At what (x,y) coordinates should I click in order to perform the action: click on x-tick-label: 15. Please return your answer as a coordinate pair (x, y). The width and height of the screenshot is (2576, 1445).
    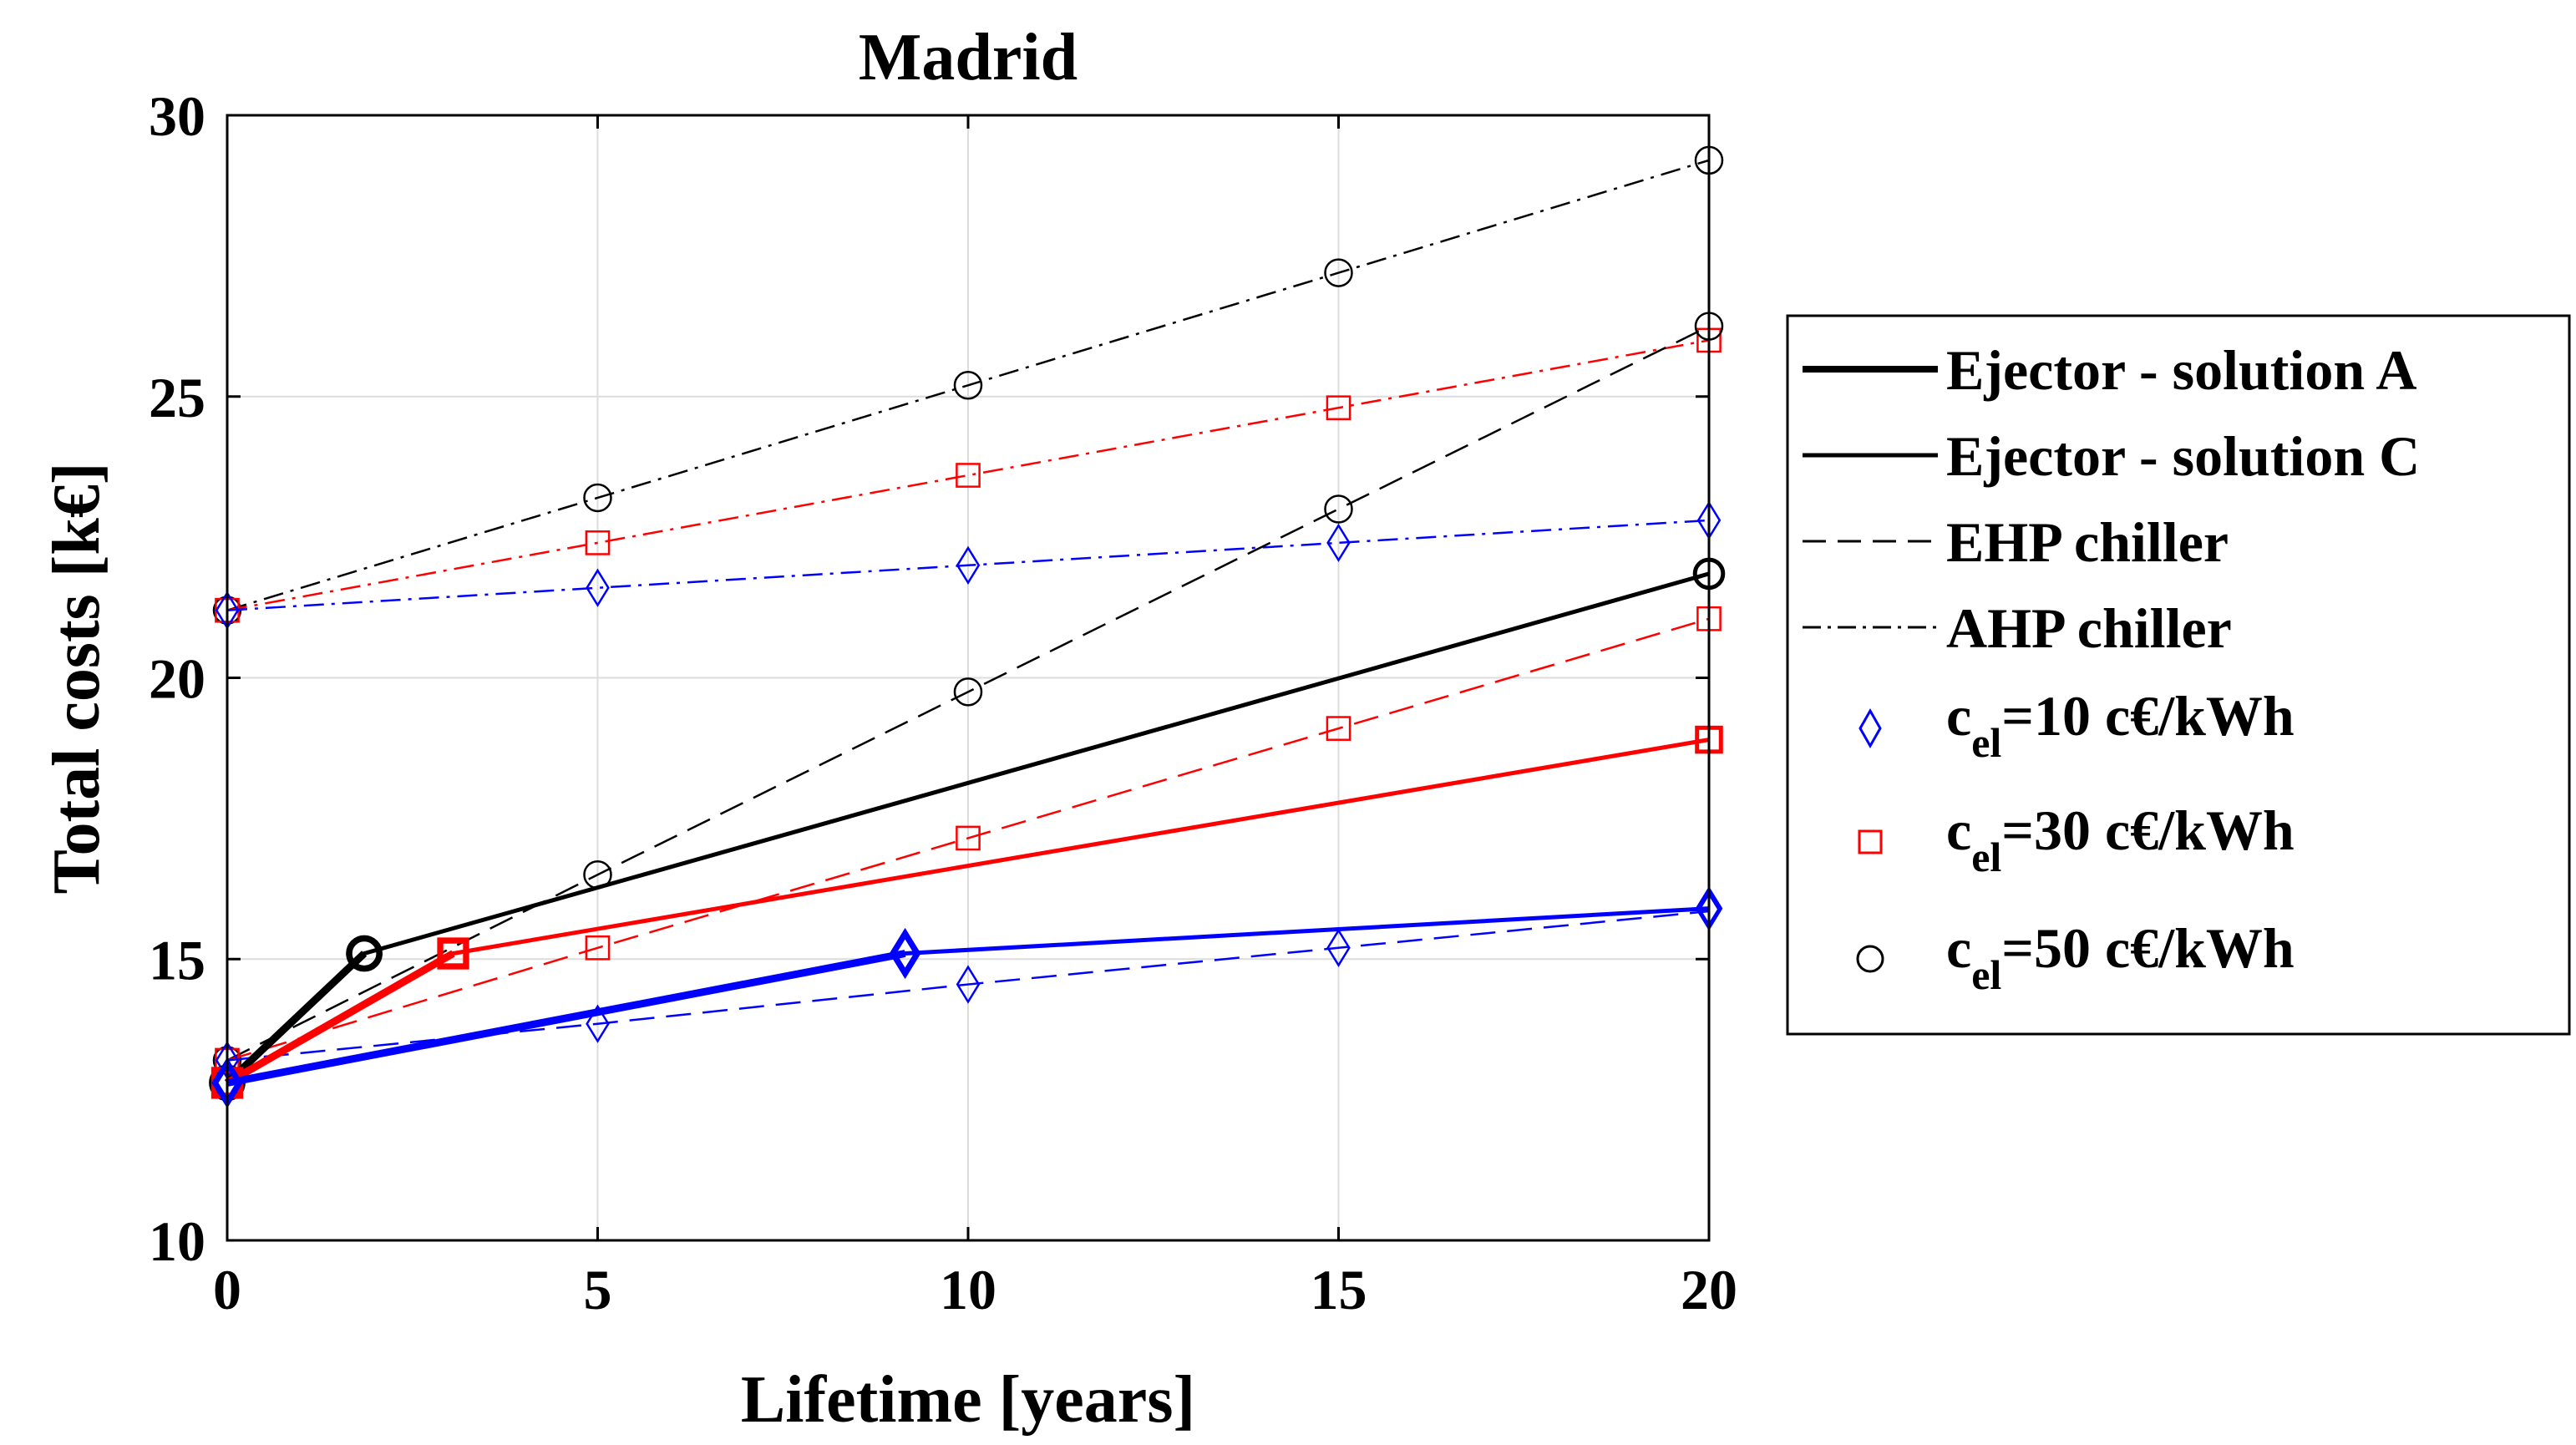
    Looking at the image, I should click on (1339, 1289).